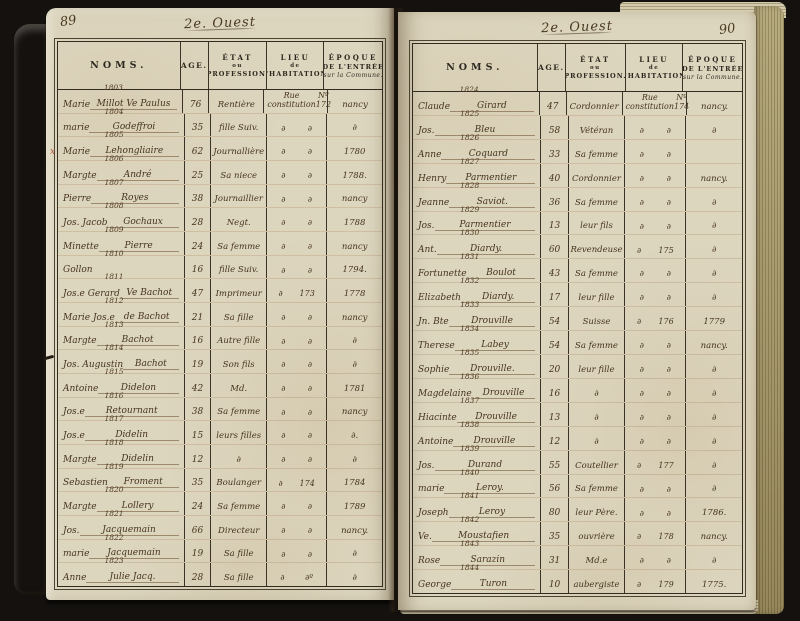  I want to click on cell-profession: fille Suiv., so click(238, 267).